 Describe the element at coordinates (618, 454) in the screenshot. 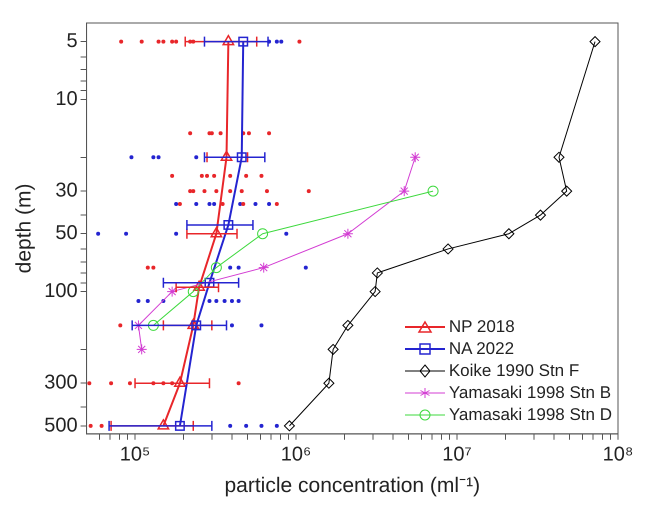

I see `x-tick-label: 10⁸` at that location.